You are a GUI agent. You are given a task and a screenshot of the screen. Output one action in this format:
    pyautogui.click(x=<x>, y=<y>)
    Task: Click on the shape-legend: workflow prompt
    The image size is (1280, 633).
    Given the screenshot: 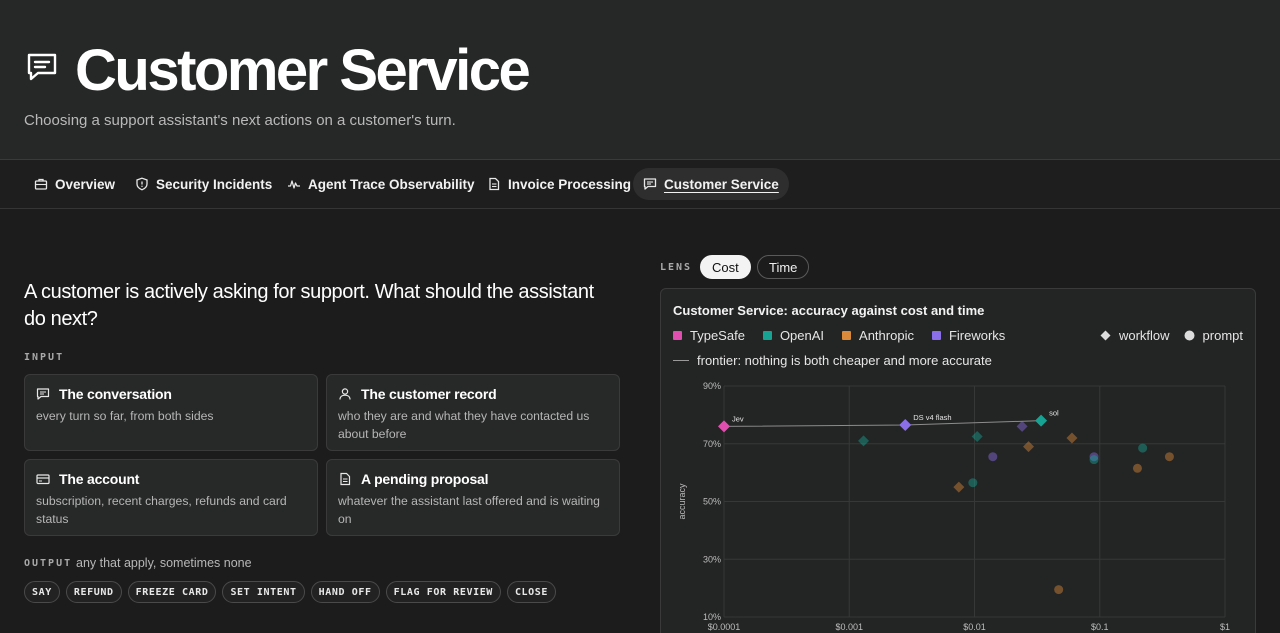 What is the action you would take?
    pyautogui.click(x=1171, y=335)
    